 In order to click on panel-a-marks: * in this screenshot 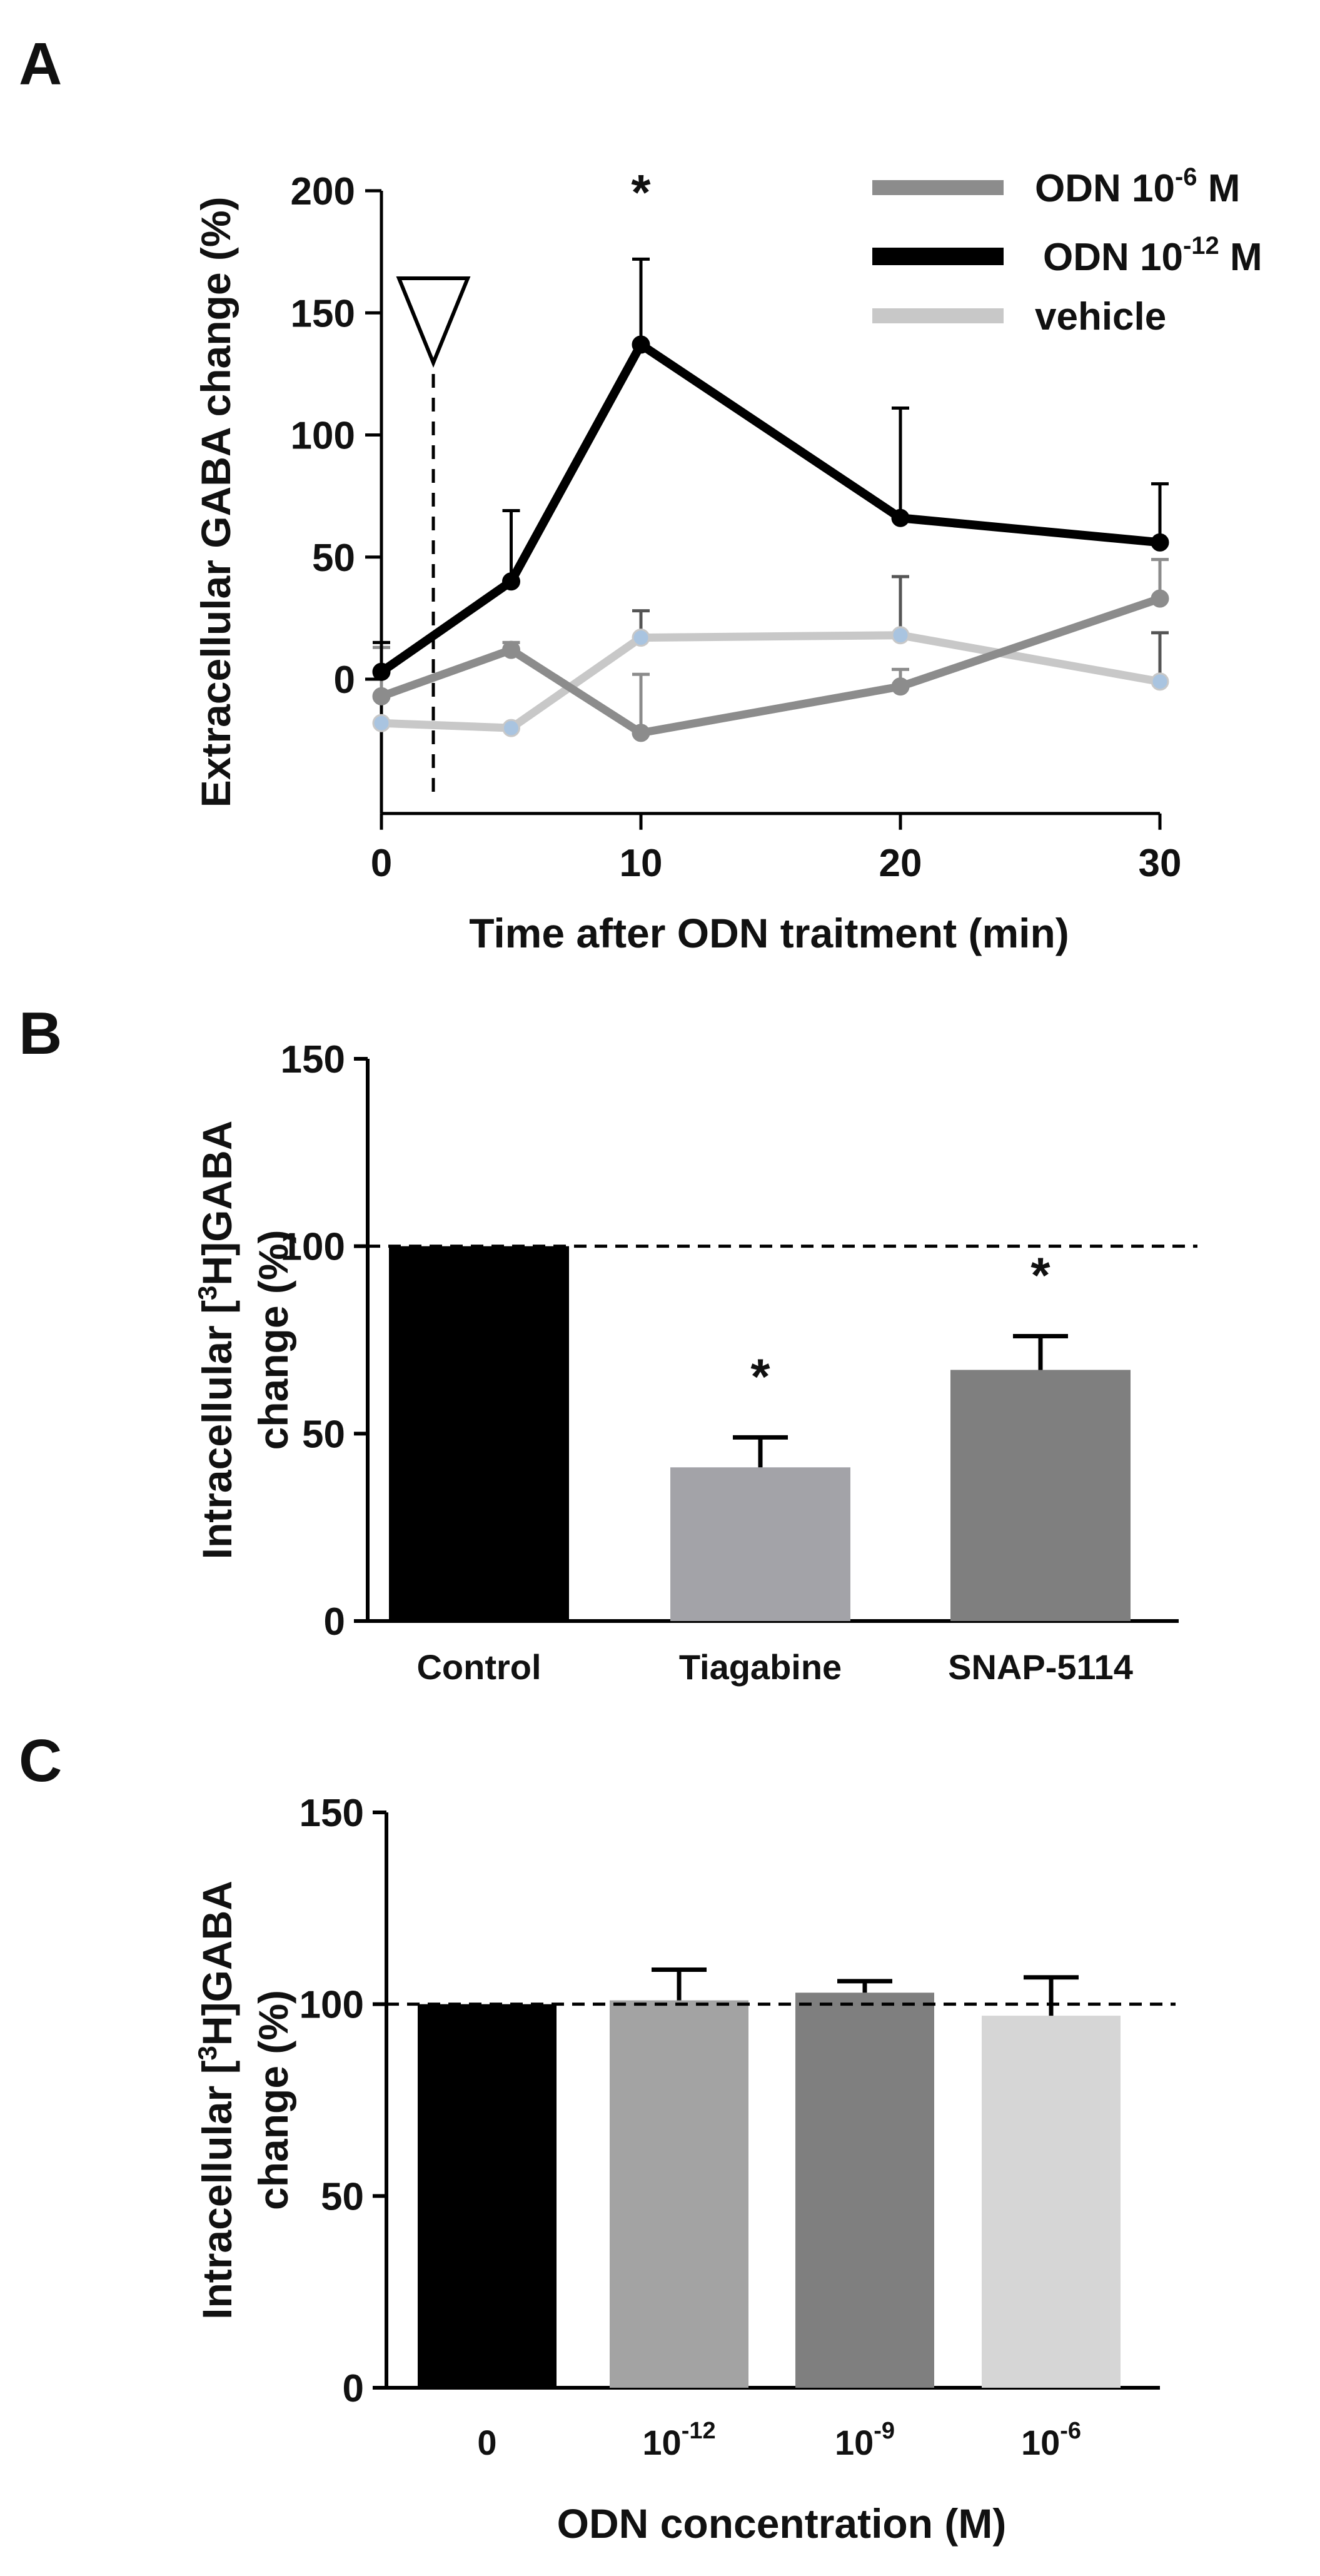, I will do `click(770, 479)`.